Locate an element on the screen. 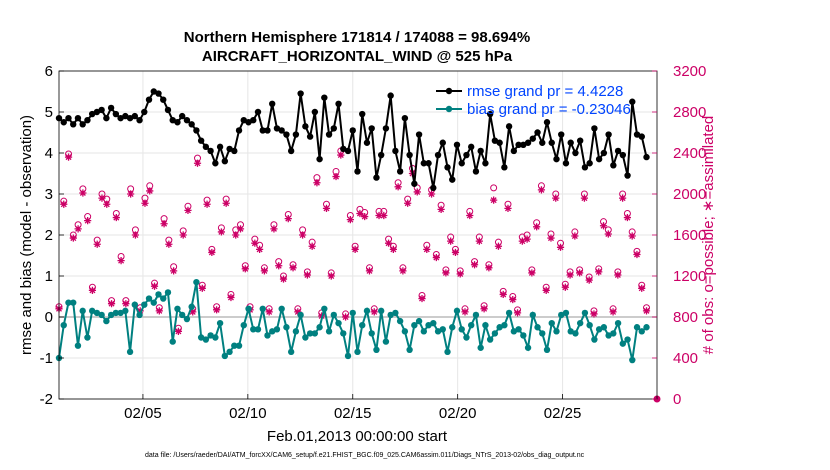 This screenshot has height=470, width=830. y-right-tick-label: 0 is located at coordinates (677, 399).